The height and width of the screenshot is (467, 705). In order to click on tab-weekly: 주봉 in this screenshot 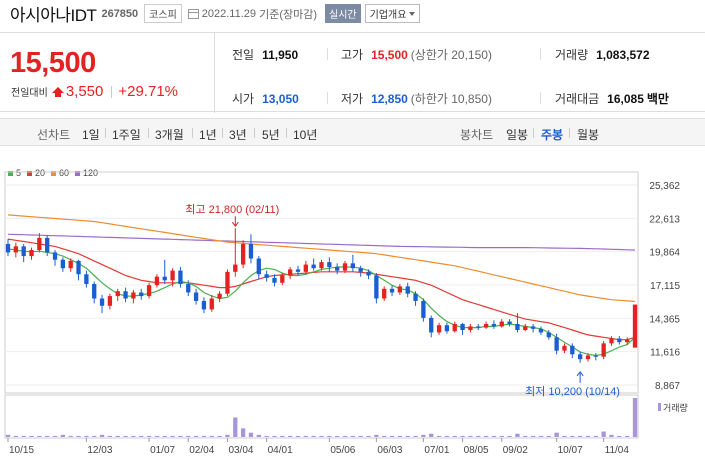, I will do `click(552, 135)`.